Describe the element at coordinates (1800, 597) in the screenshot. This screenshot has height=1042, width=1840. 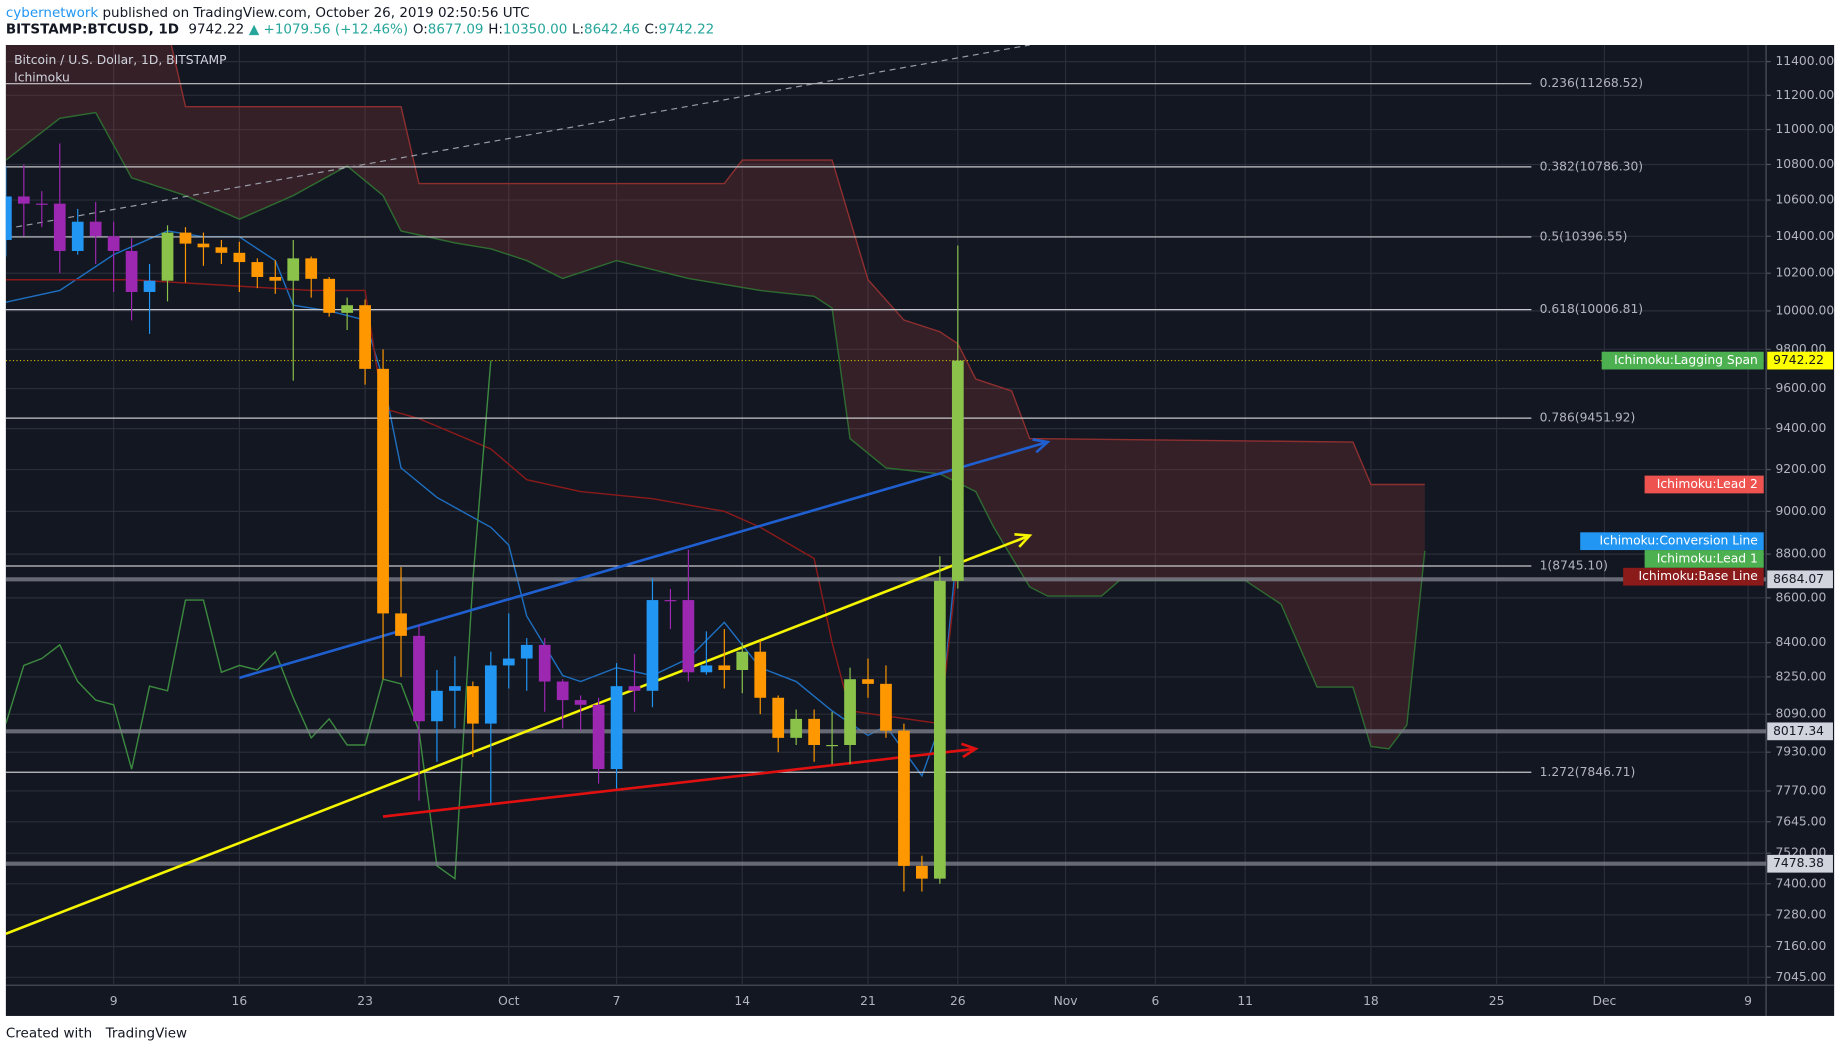
I see `y-tick-label: 8600.00` at that location.